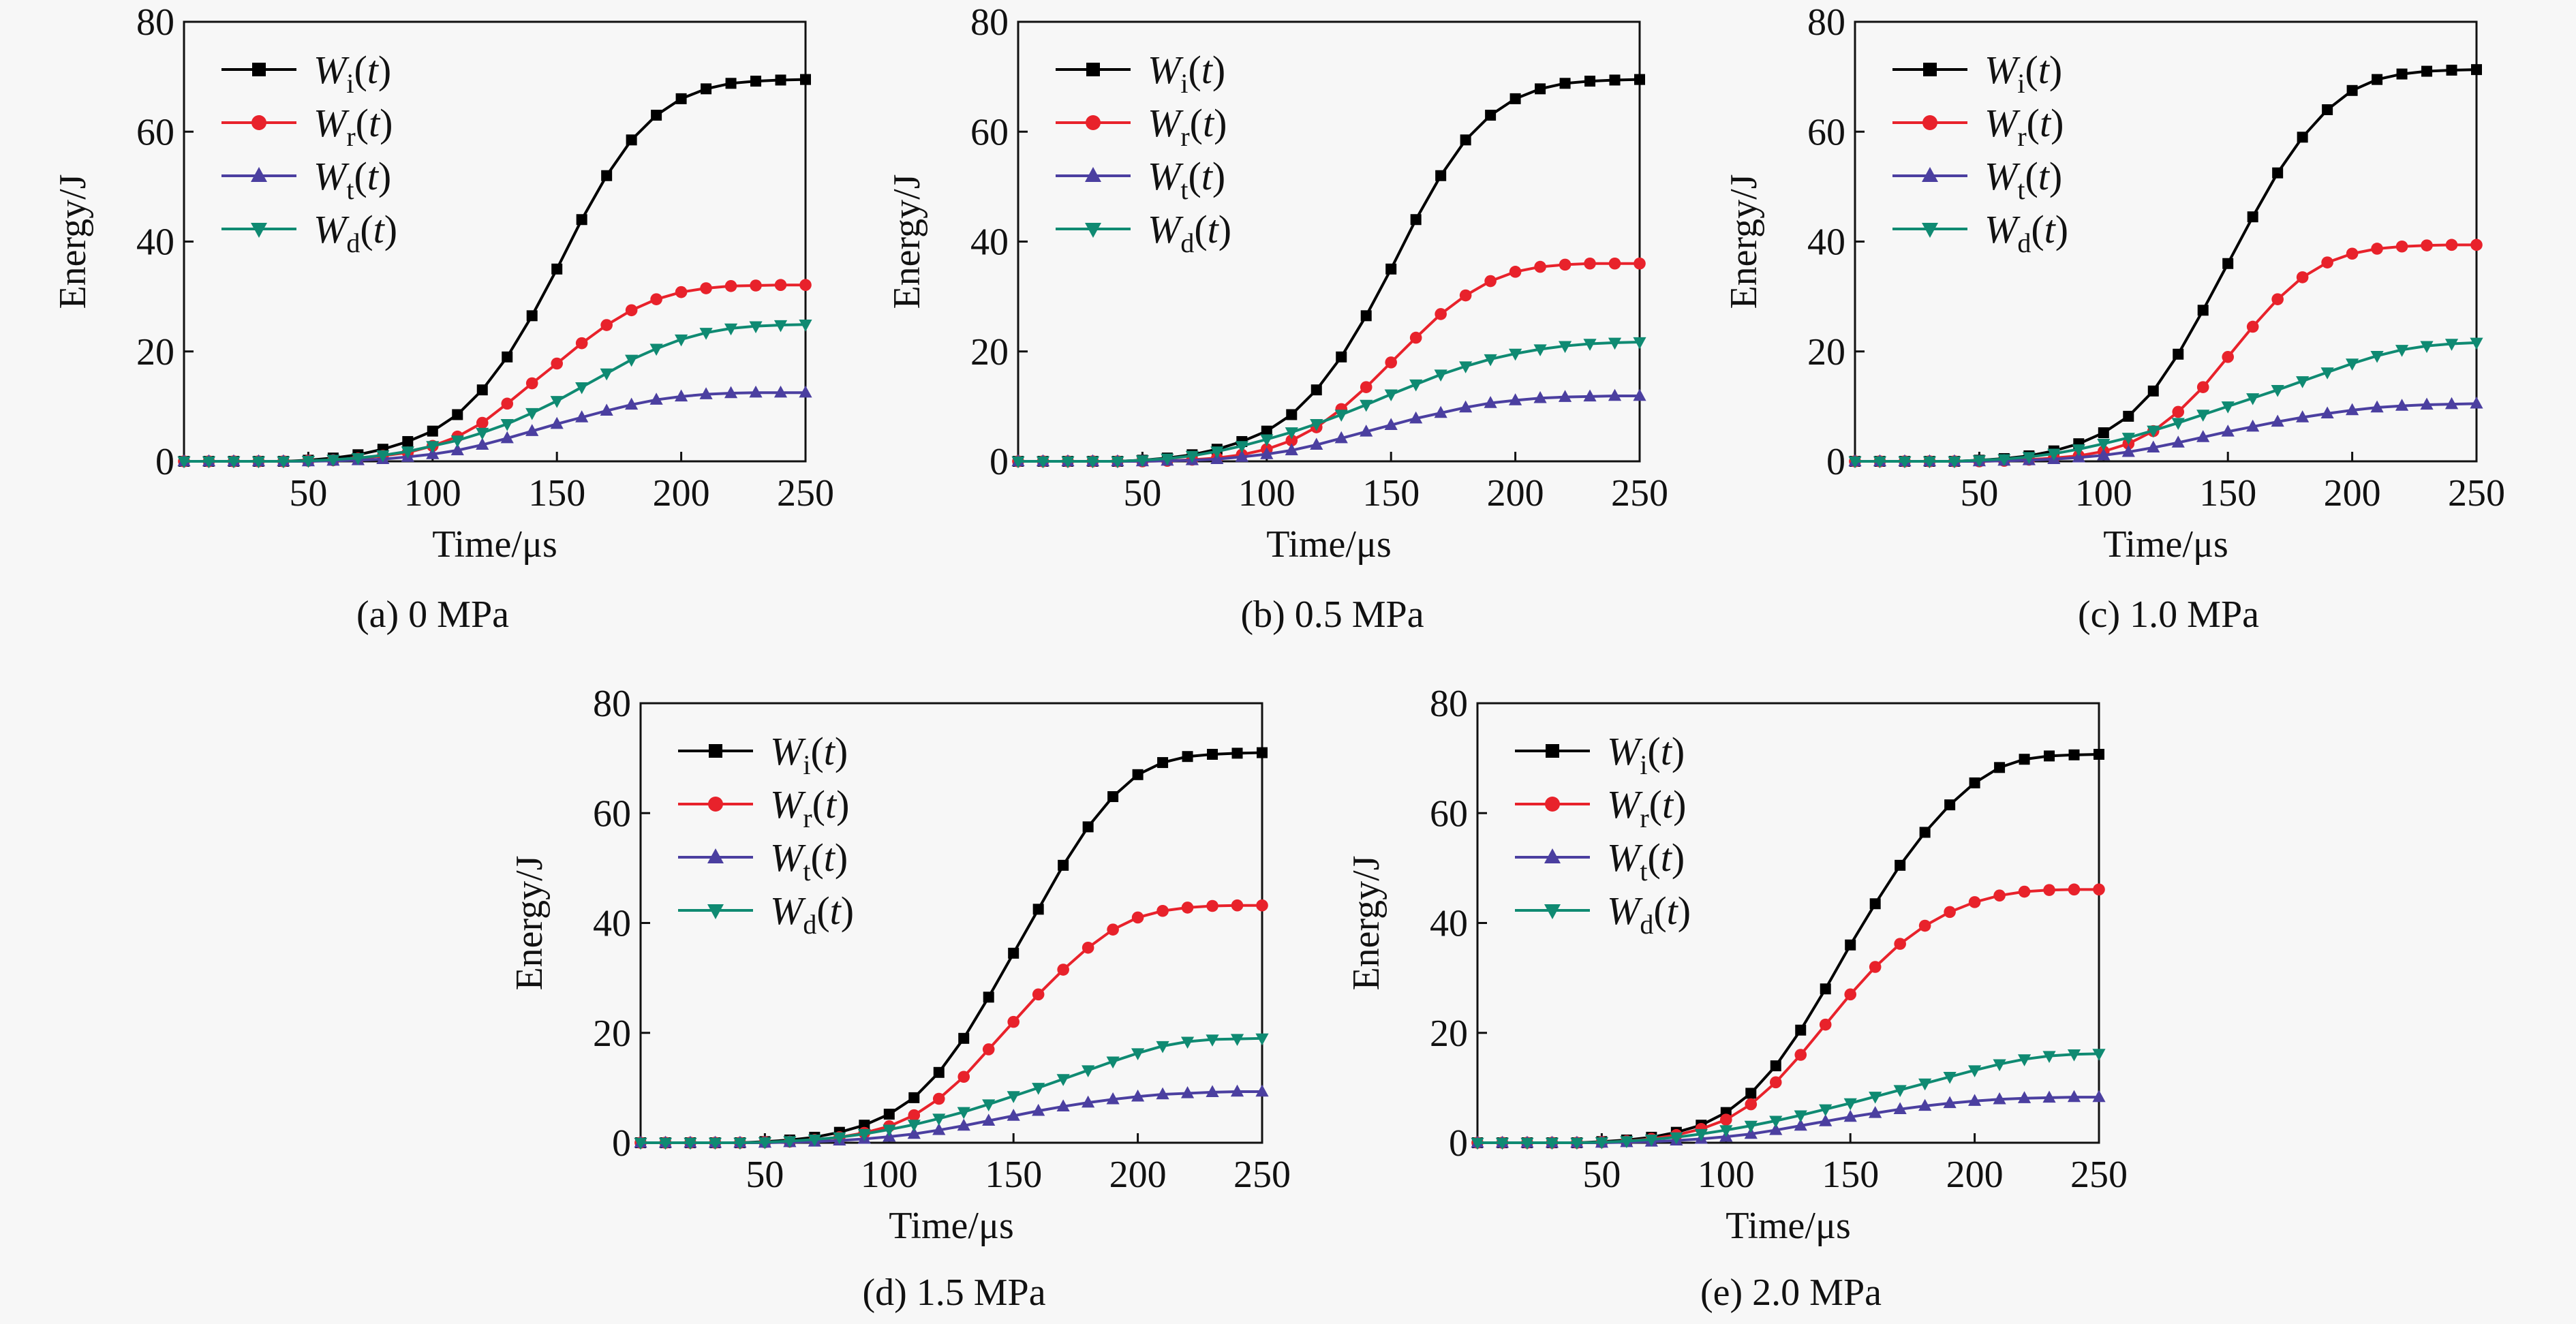 The width and height of the screenshot is (2576, 1324). I want to click on panel-caption: (d) 1.5 MPa, so click(953, 1293).